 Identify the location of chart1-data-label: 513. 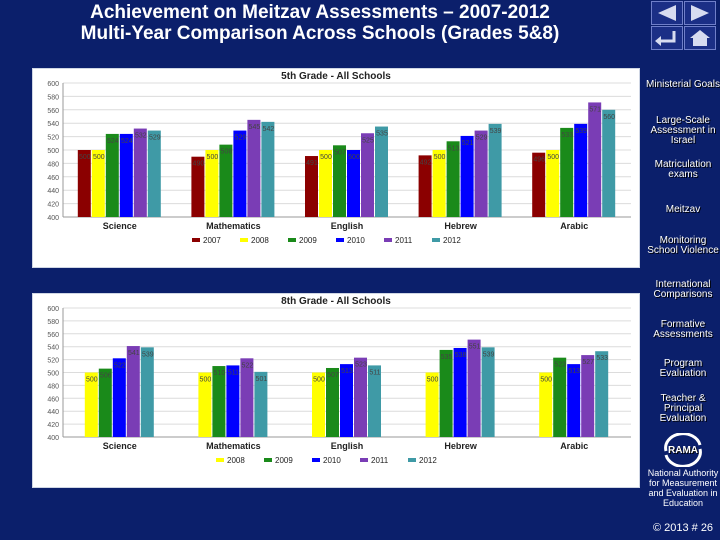
(454, 148).